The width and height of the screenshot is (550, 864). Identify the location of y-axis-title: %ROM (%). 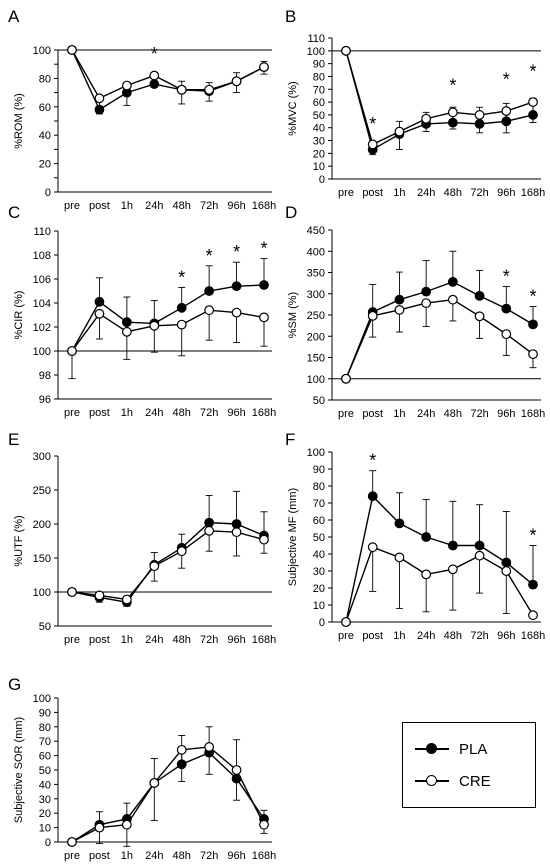
(19, 121).